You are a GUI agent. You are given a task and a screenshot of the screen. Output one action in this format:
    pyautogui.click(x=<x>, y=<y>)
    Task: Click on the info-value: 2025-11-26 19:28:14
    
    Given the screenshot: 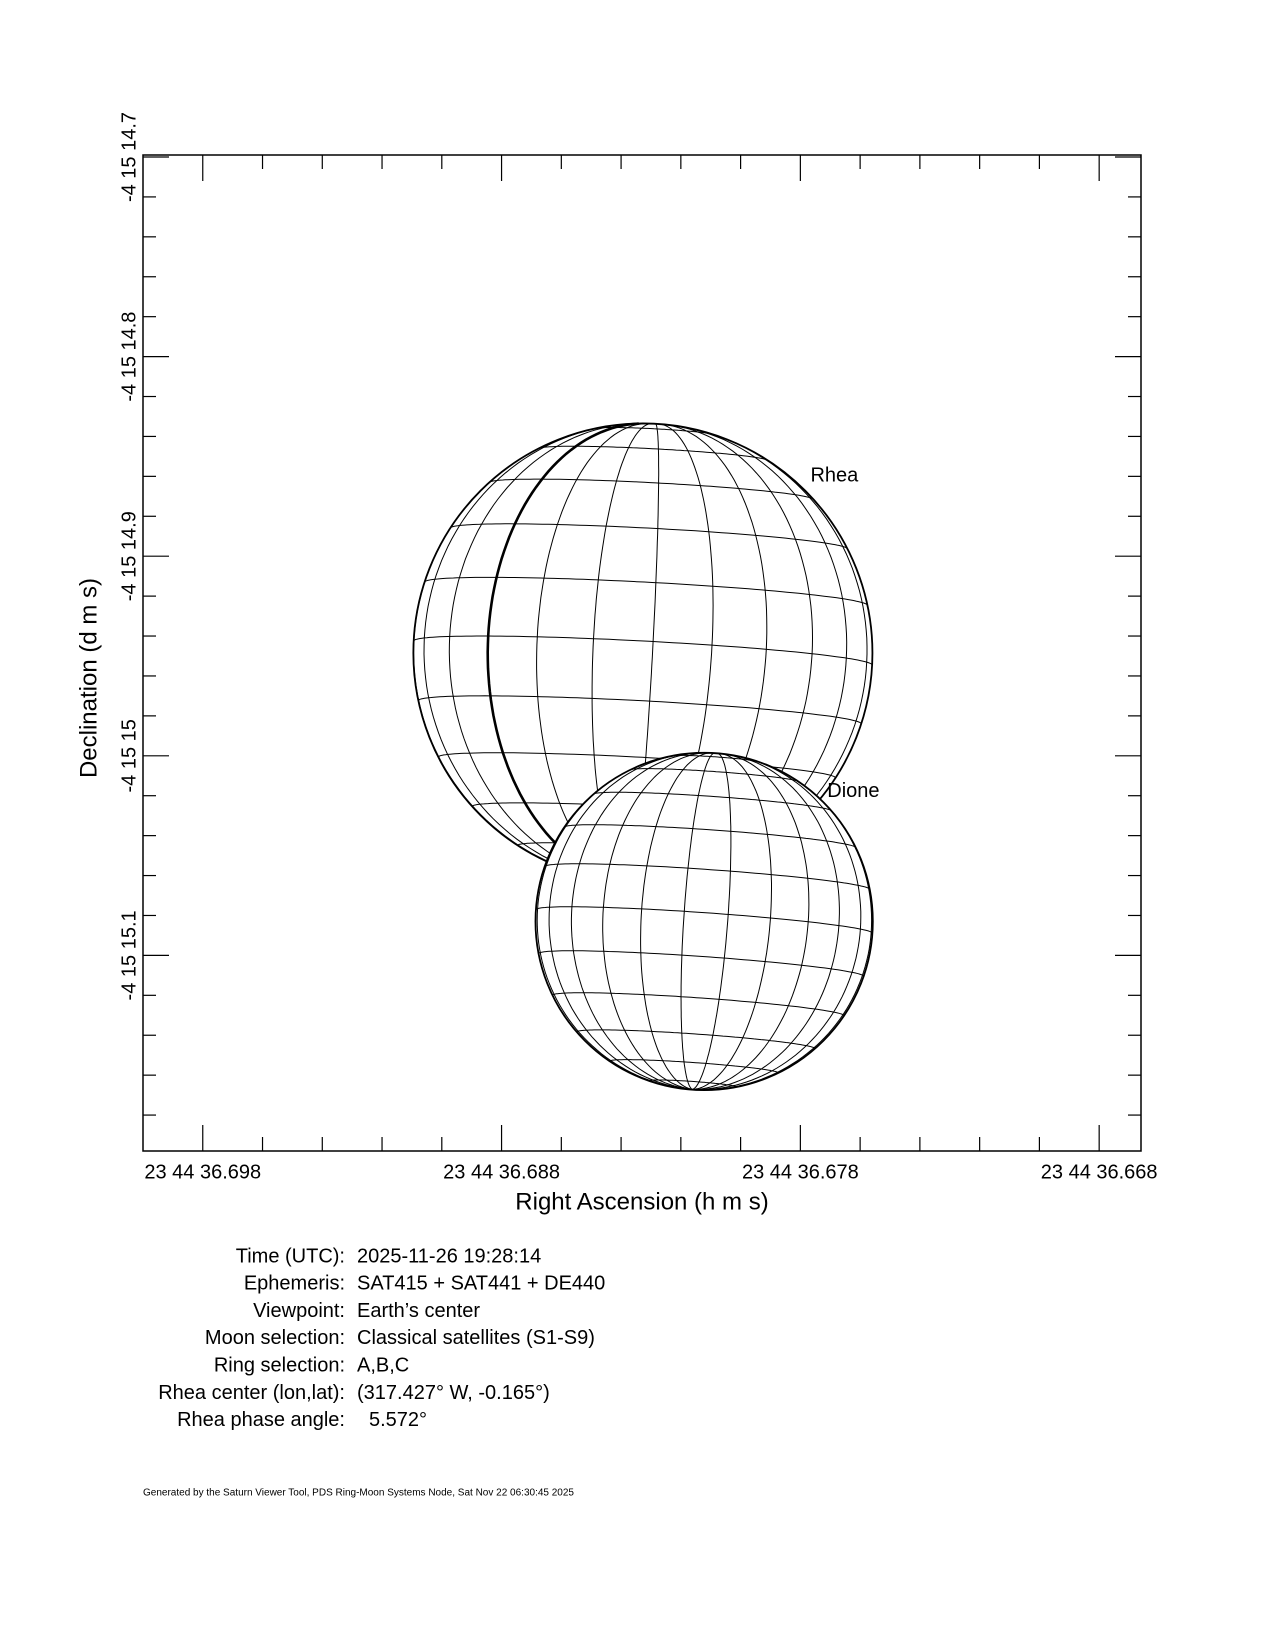 What is the action you would take?
    pyautogui.click(x=449, y=1256)
    